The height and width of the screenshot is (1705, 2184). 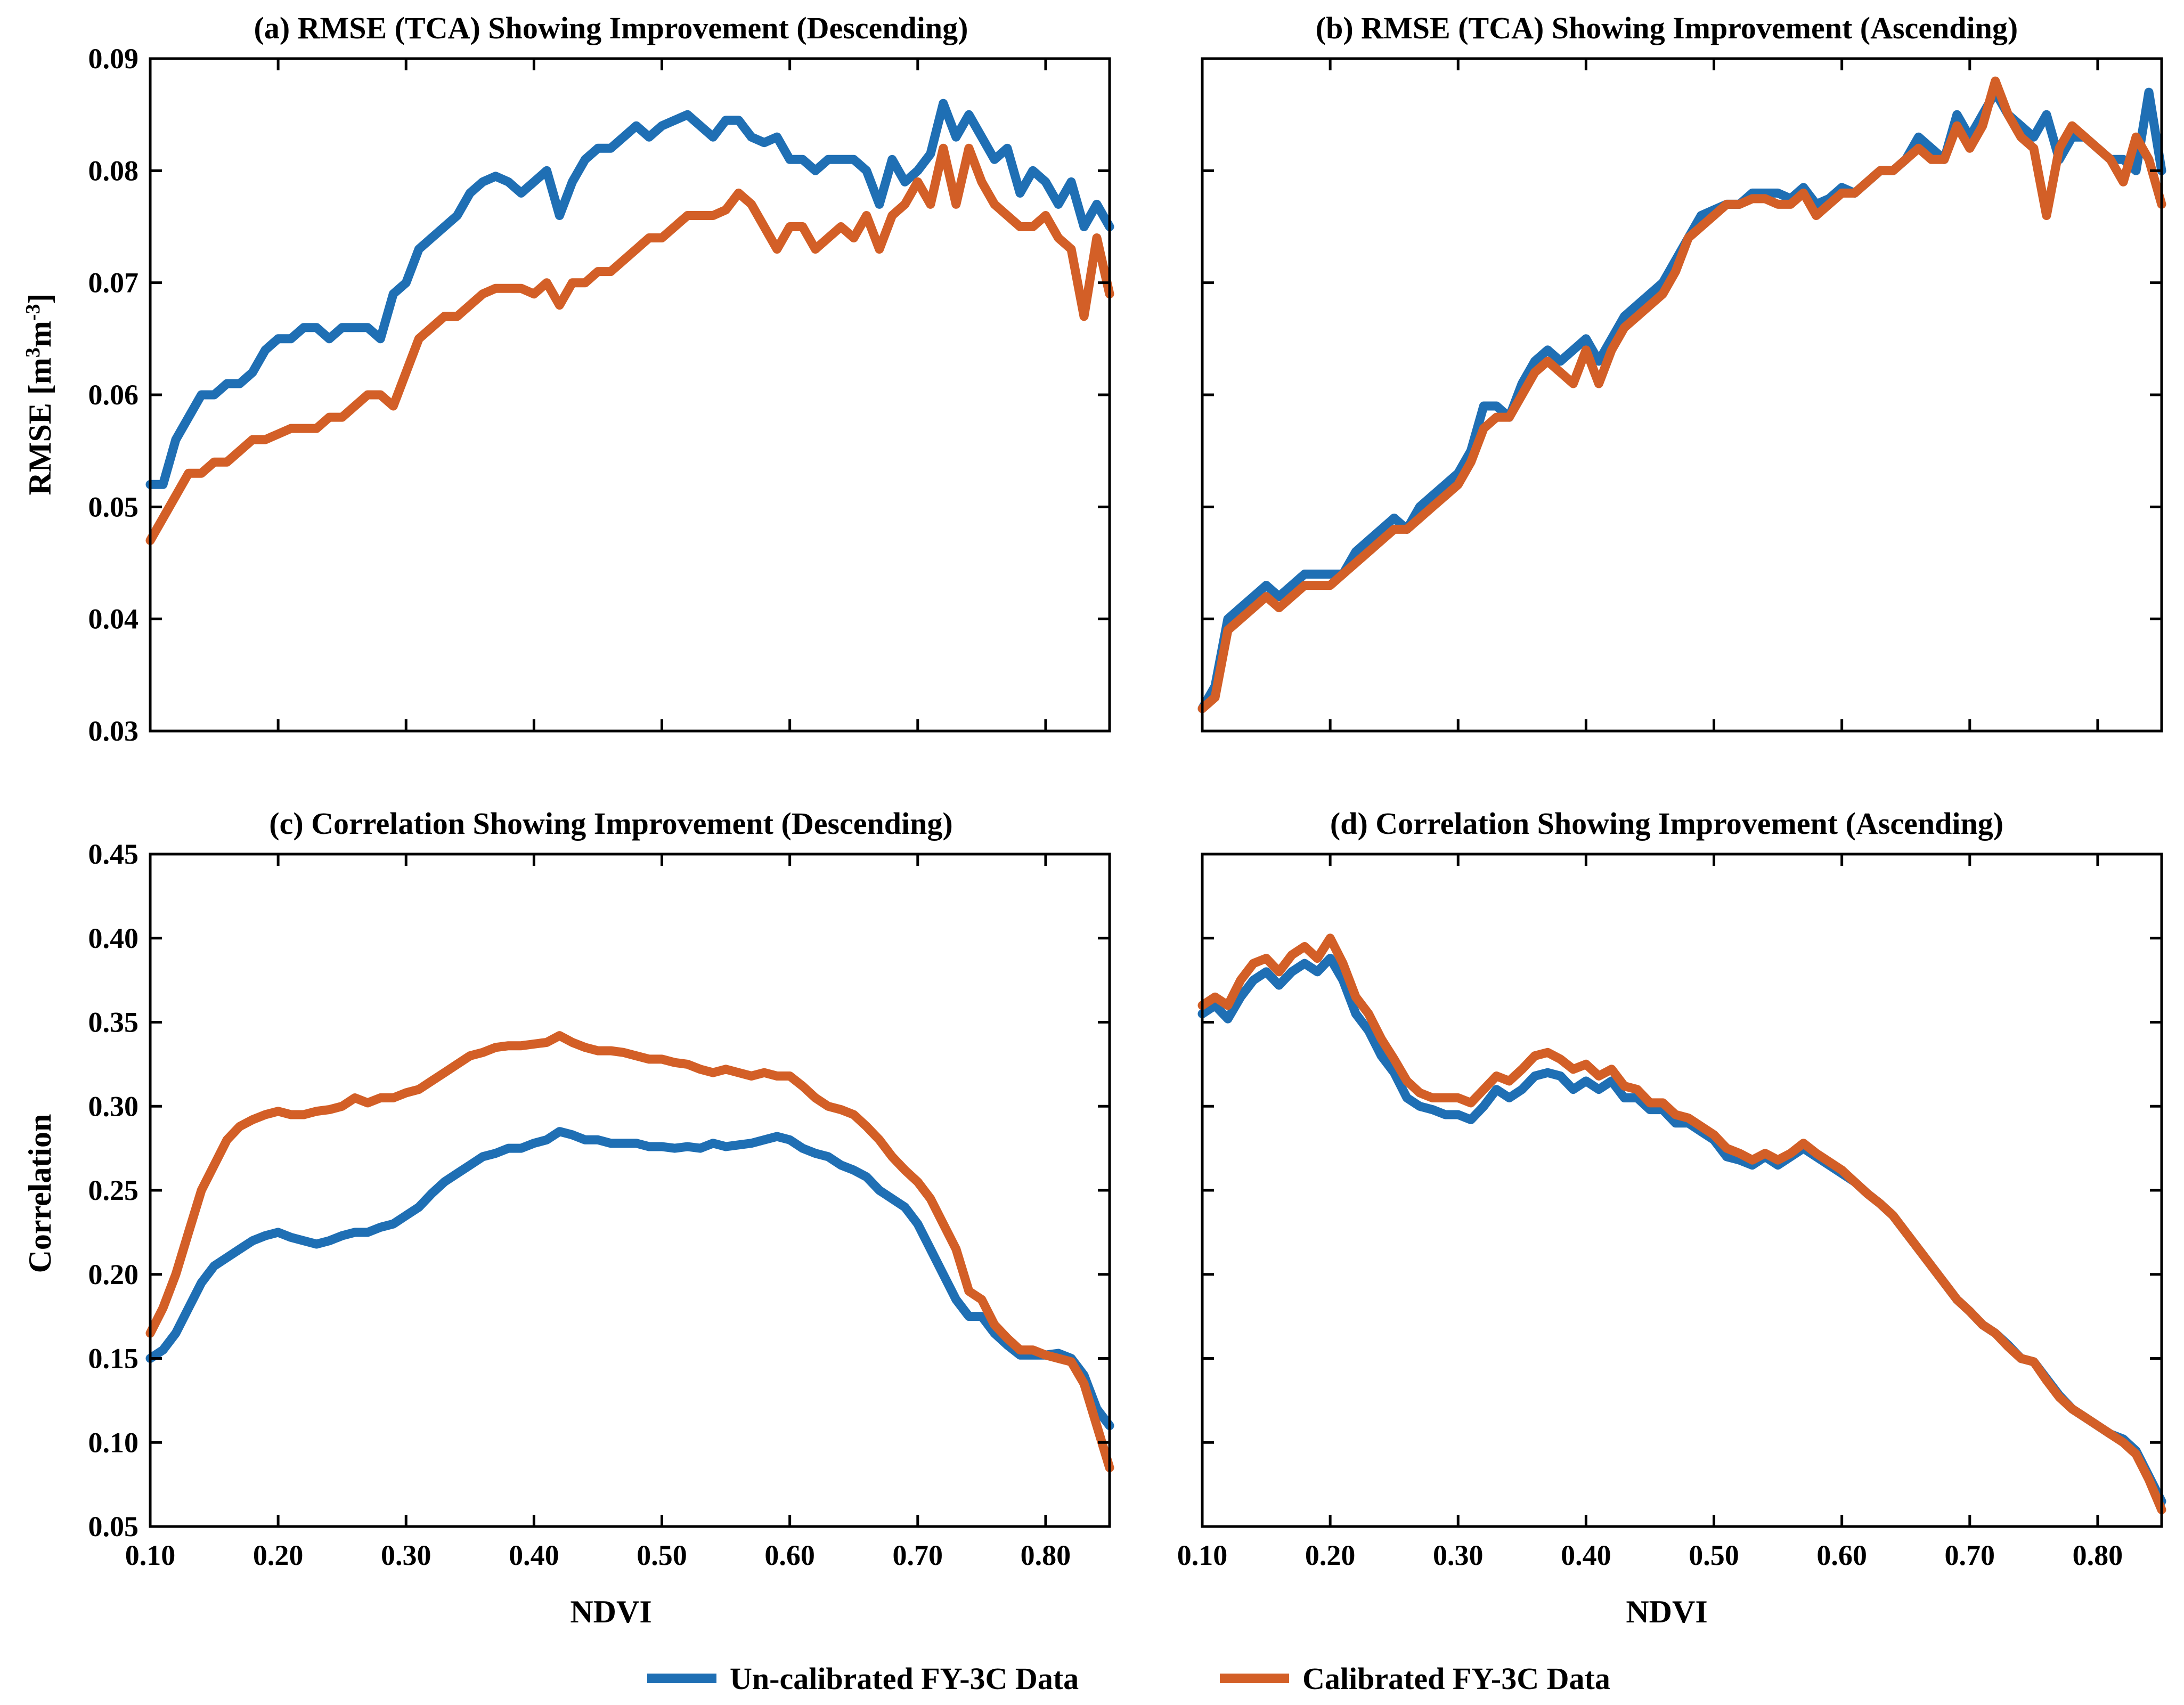 What do you see at coordinates (40, 427) in the screenshot?
I see `panel-a-ylabel-main: RMSE [m` at bounding box center [40, 427].